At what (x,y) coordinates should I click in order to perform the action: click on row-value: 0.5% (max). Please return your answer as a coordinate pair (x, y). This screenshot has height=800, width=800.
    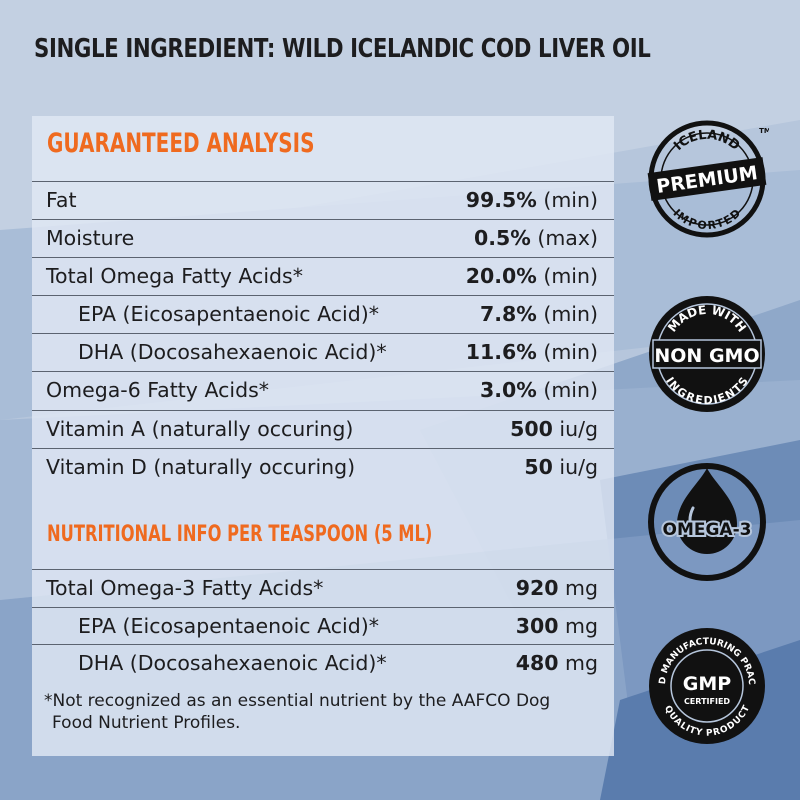
    Looking at the image, I should click on (536, 238).